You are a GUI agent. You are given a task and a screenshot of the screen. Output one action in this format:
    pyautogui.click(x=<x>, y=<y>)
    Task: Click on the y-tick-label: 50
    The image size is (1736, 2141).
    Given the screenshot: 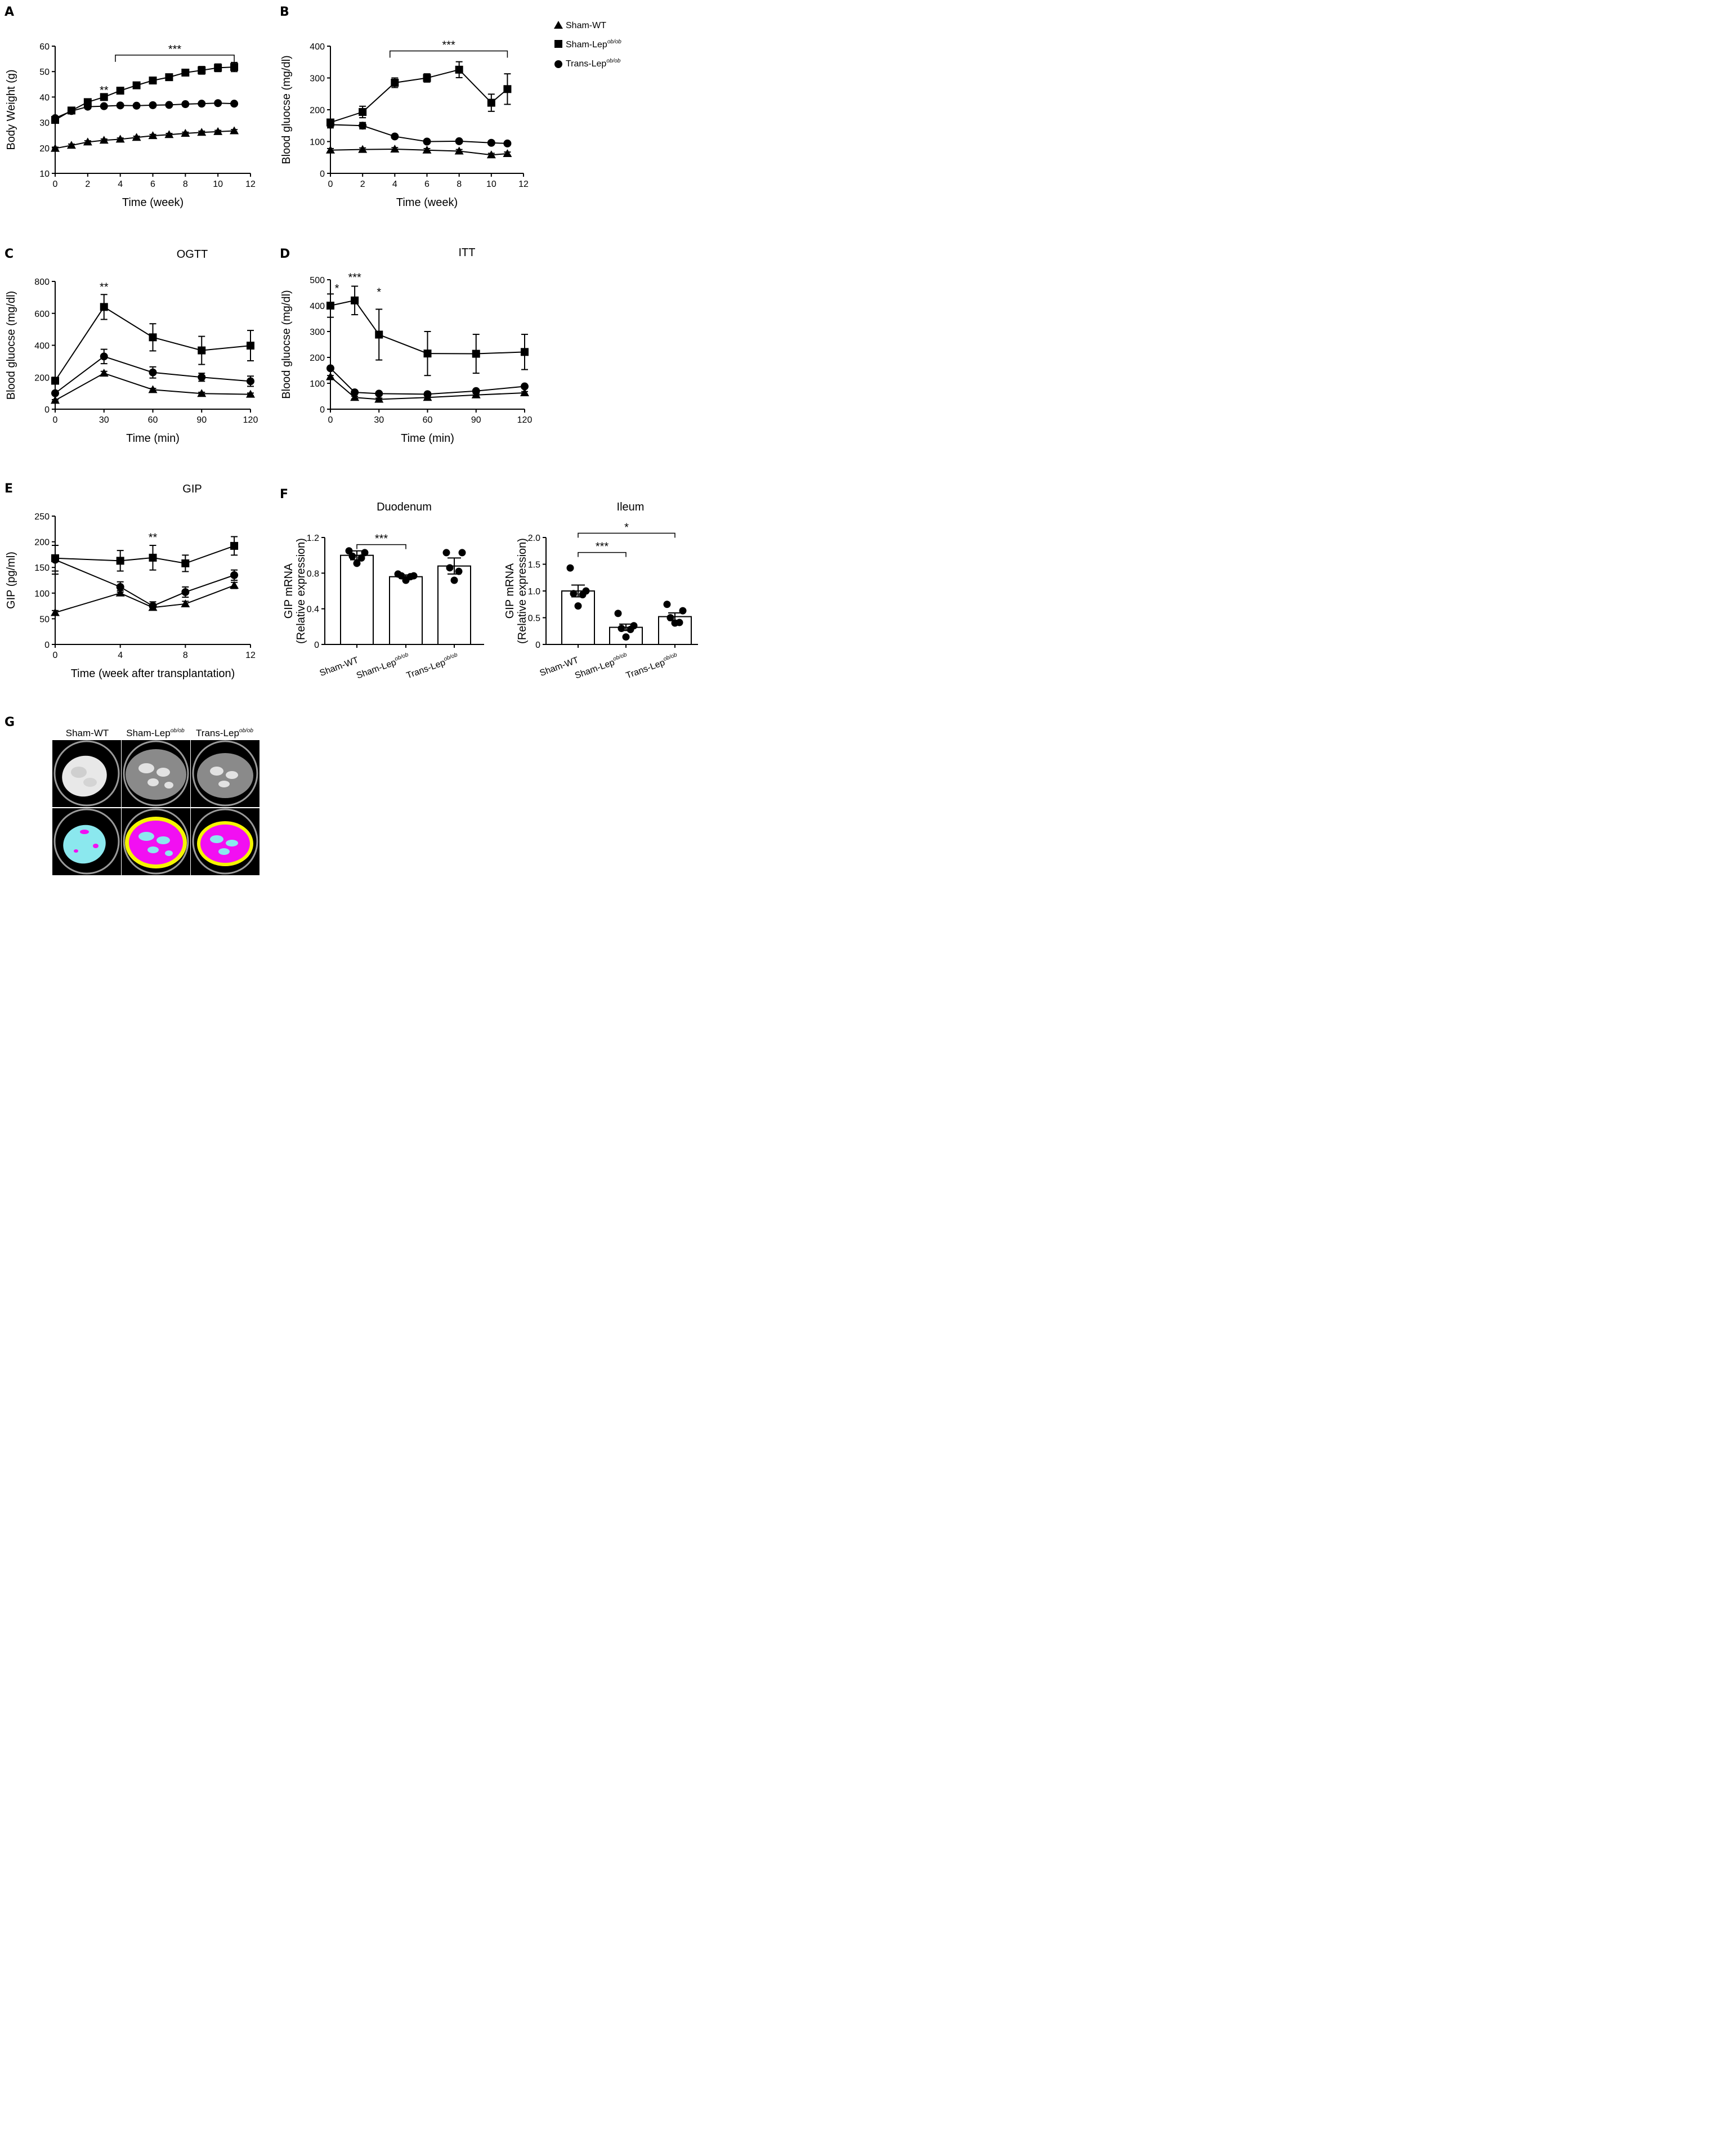 What is the action you would take?
    pyautogui.click(x=44, y=619)
    